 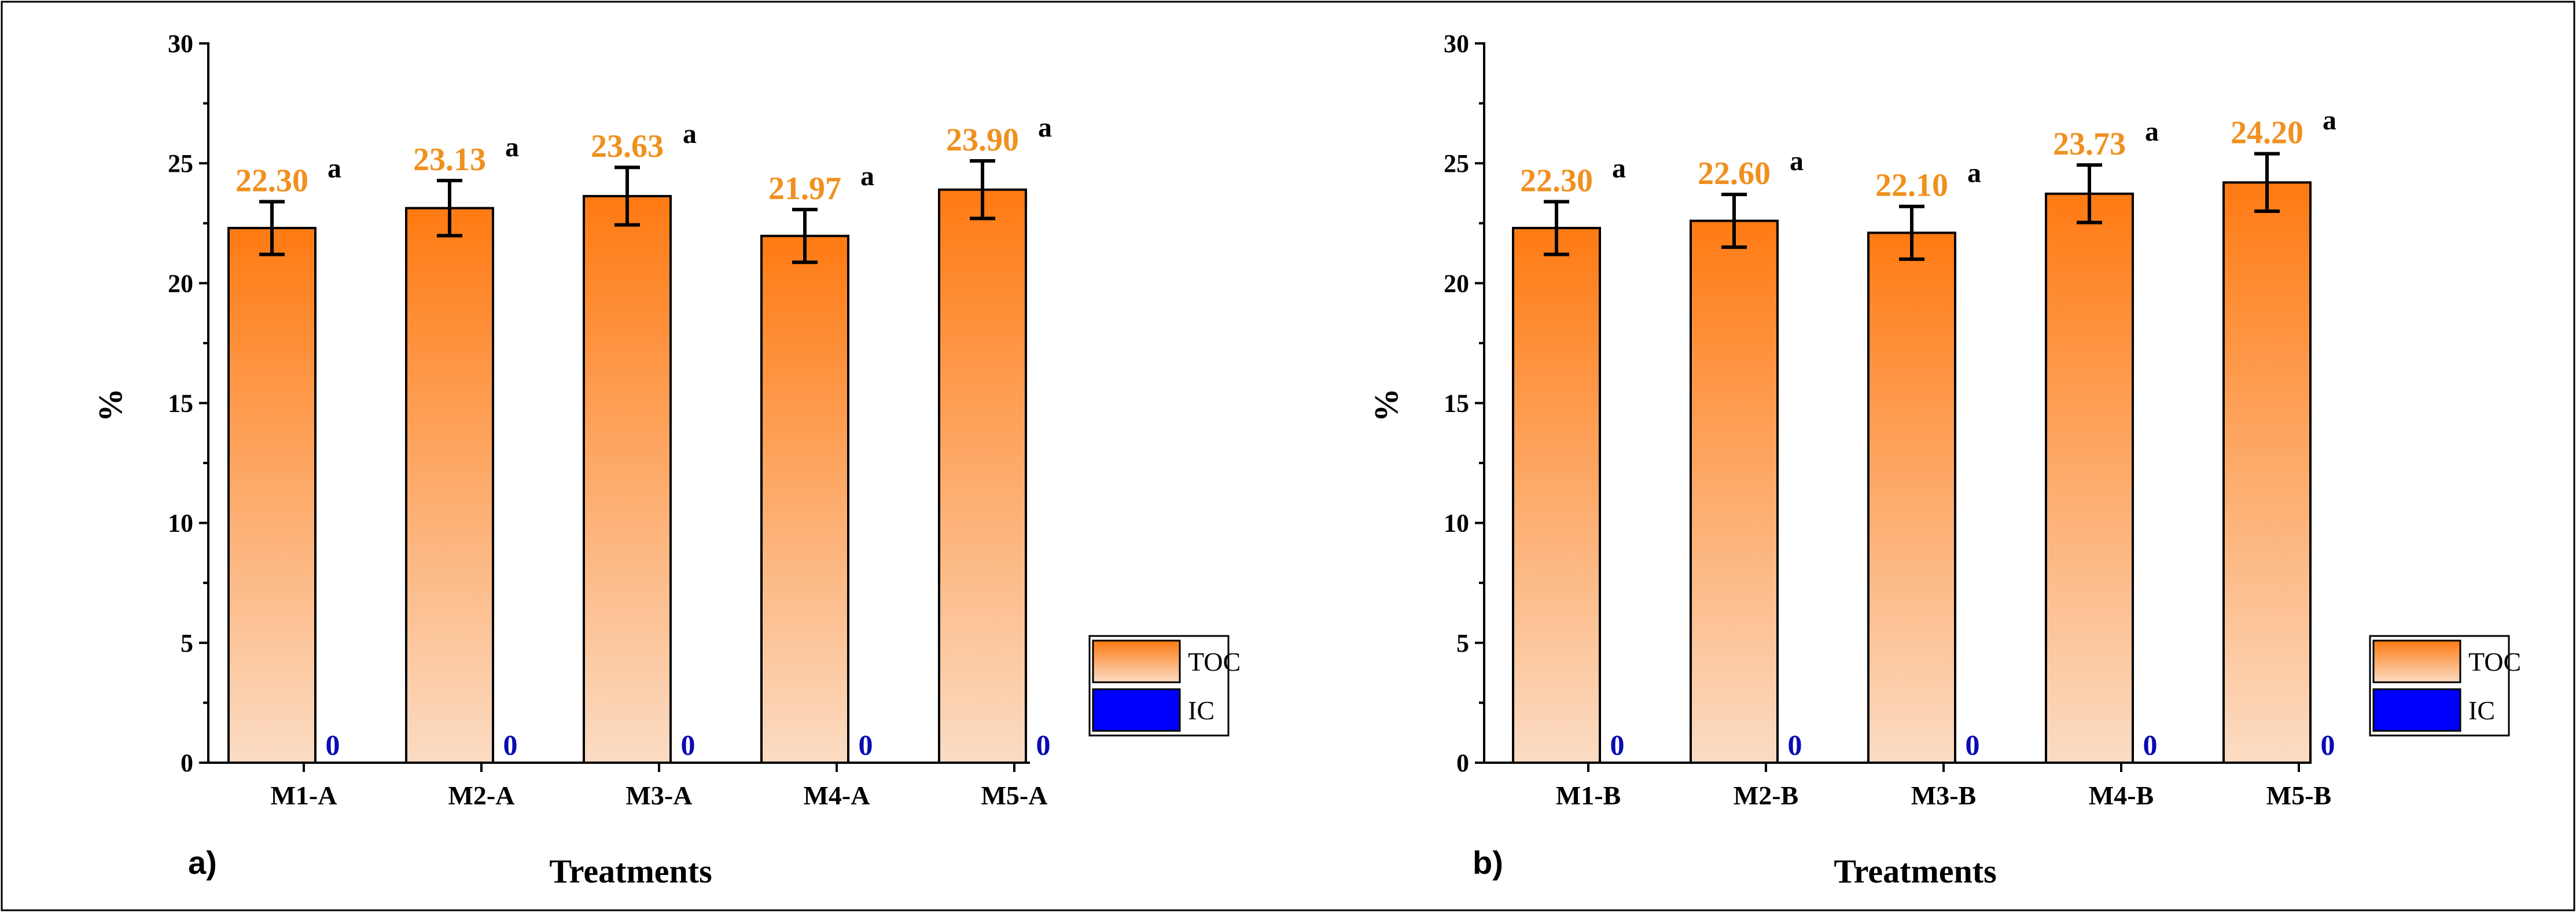 I want to click on toc-value-label: 21.97, so click(x=804, y=189).